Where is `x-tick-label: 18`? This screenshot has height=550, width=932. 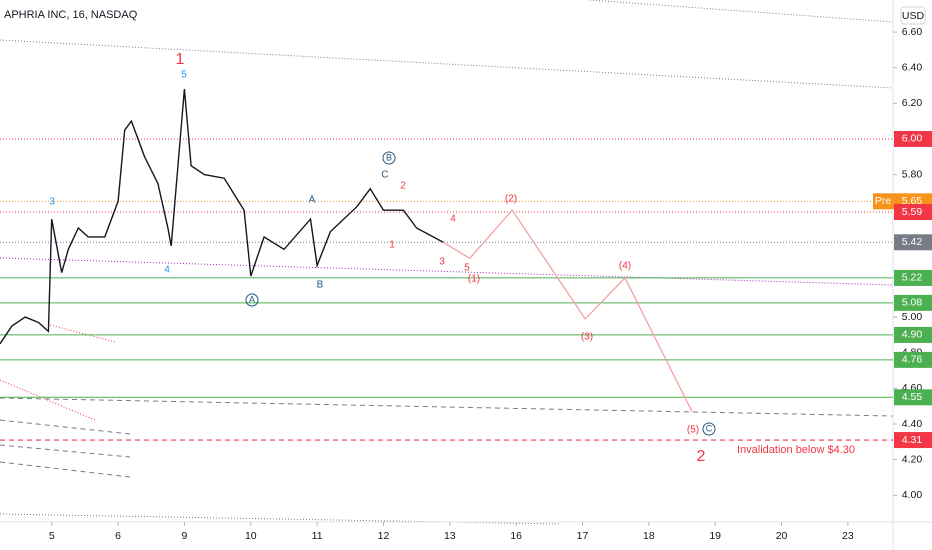 x-tick-label: 18 is located at coordinates (649, 536).